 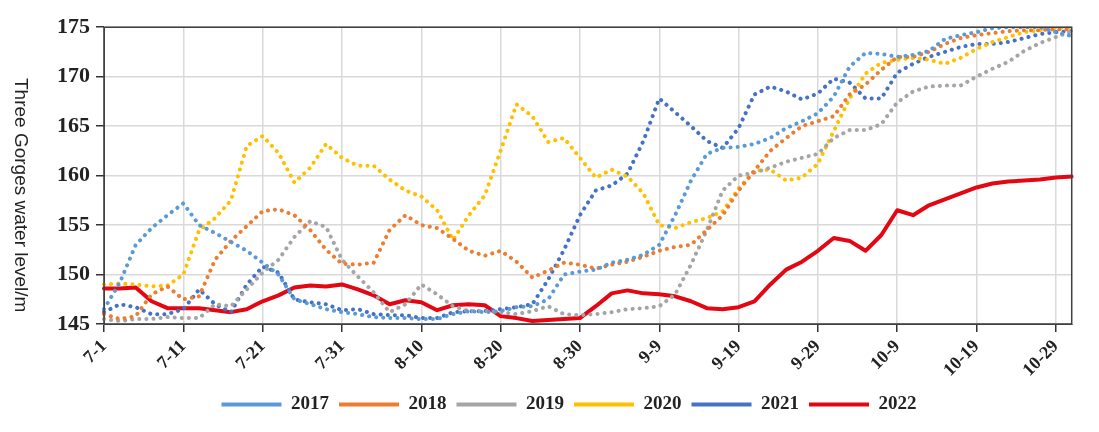 I want to click on y-tick-label: 145, so click(x=73, y=322).